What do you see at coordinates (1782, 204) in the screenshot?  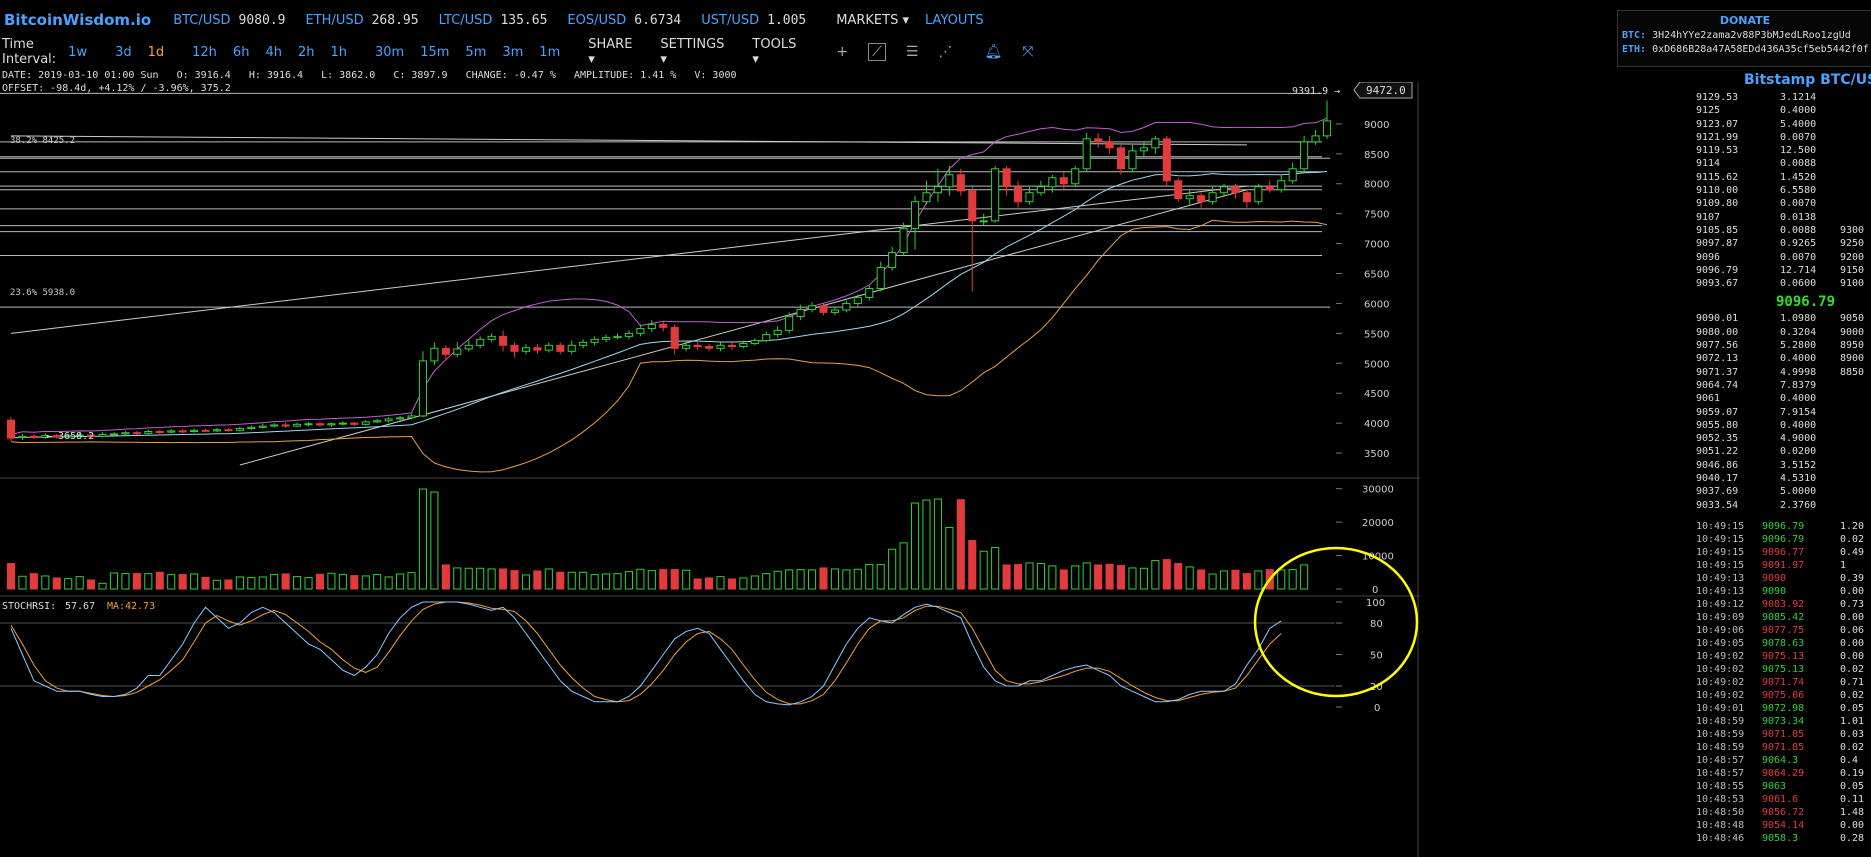 I see `ask-row: 9109.80 0.0070` at bounding box center [1782, 204].